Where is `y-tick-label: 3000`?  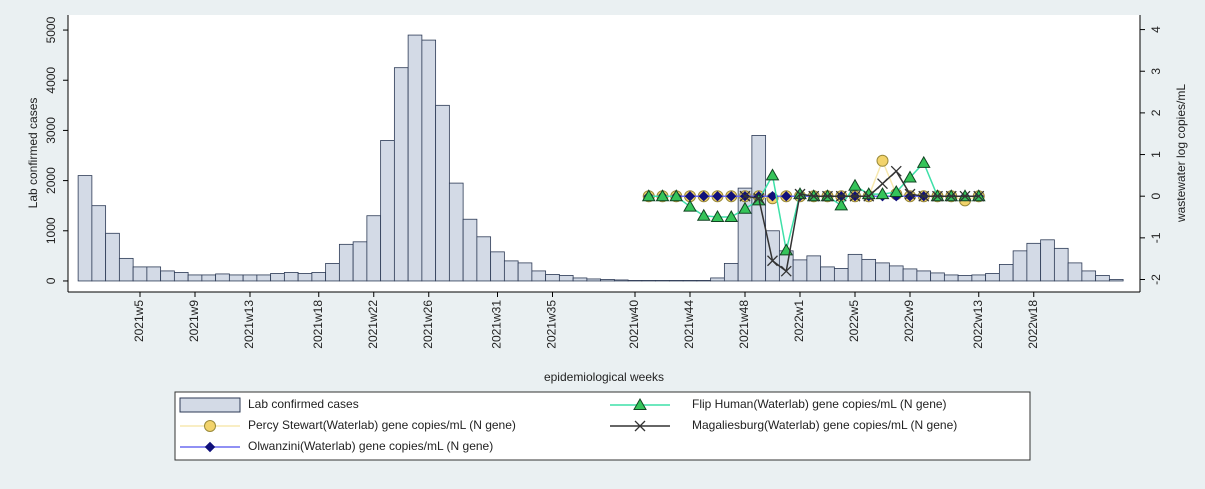 y-tick-label: 3000 is located at coordinates (51, 130).